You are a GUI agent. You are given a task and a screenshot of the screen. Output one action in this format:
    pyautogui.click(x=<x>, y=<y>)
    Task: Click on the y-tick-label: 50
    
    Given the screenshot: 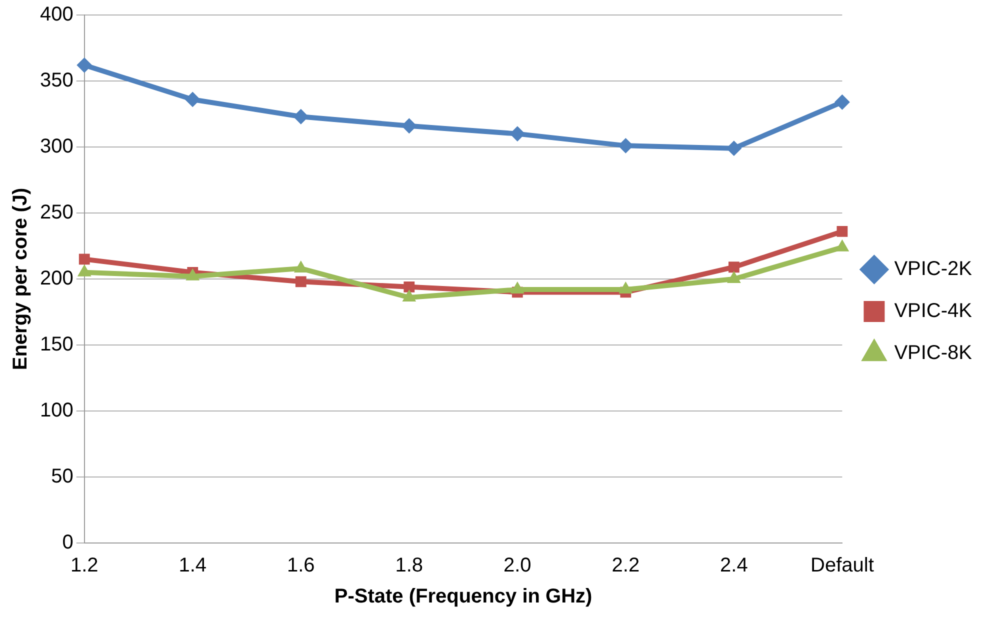 What is the action you would take?
    pyautogui.click(x=62, y=477)
    